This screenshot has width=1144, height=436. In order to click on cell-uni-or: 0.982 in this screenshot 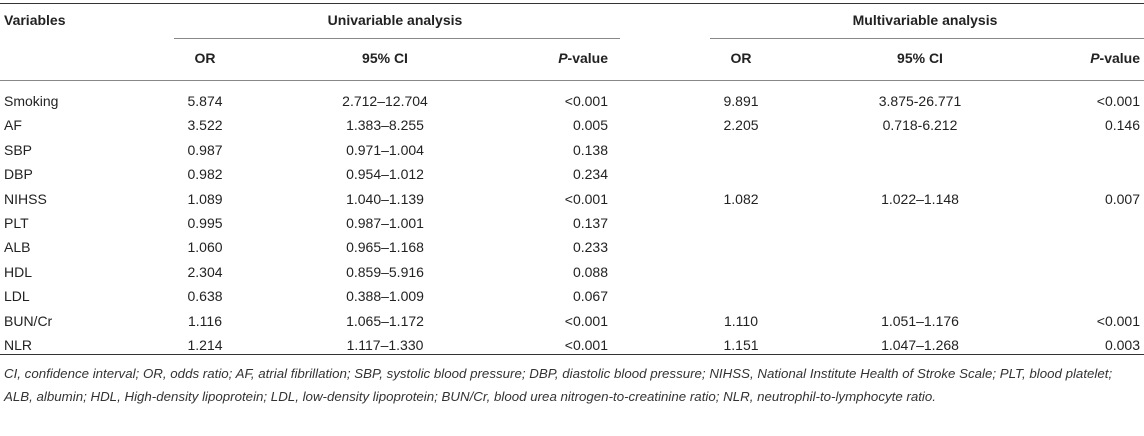, I will do `click(205, 174)`.